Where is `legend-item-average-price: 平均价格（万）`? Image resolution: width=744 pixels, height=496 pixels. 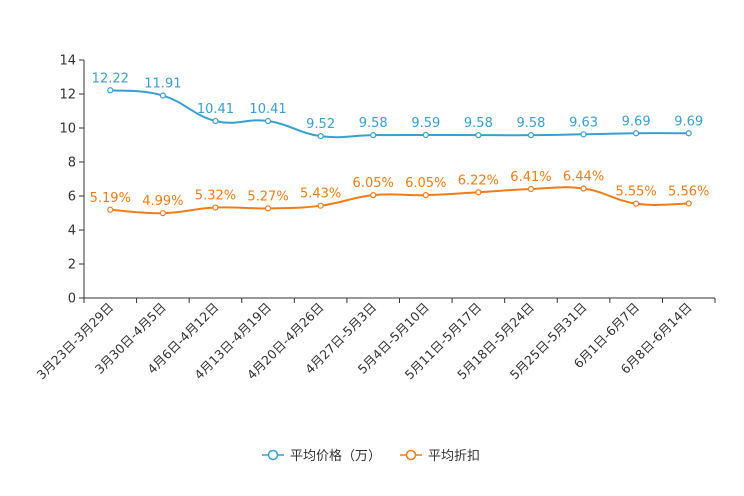
legend-item-average-price: 平均价格（万） is located at coordinates (321, 456).